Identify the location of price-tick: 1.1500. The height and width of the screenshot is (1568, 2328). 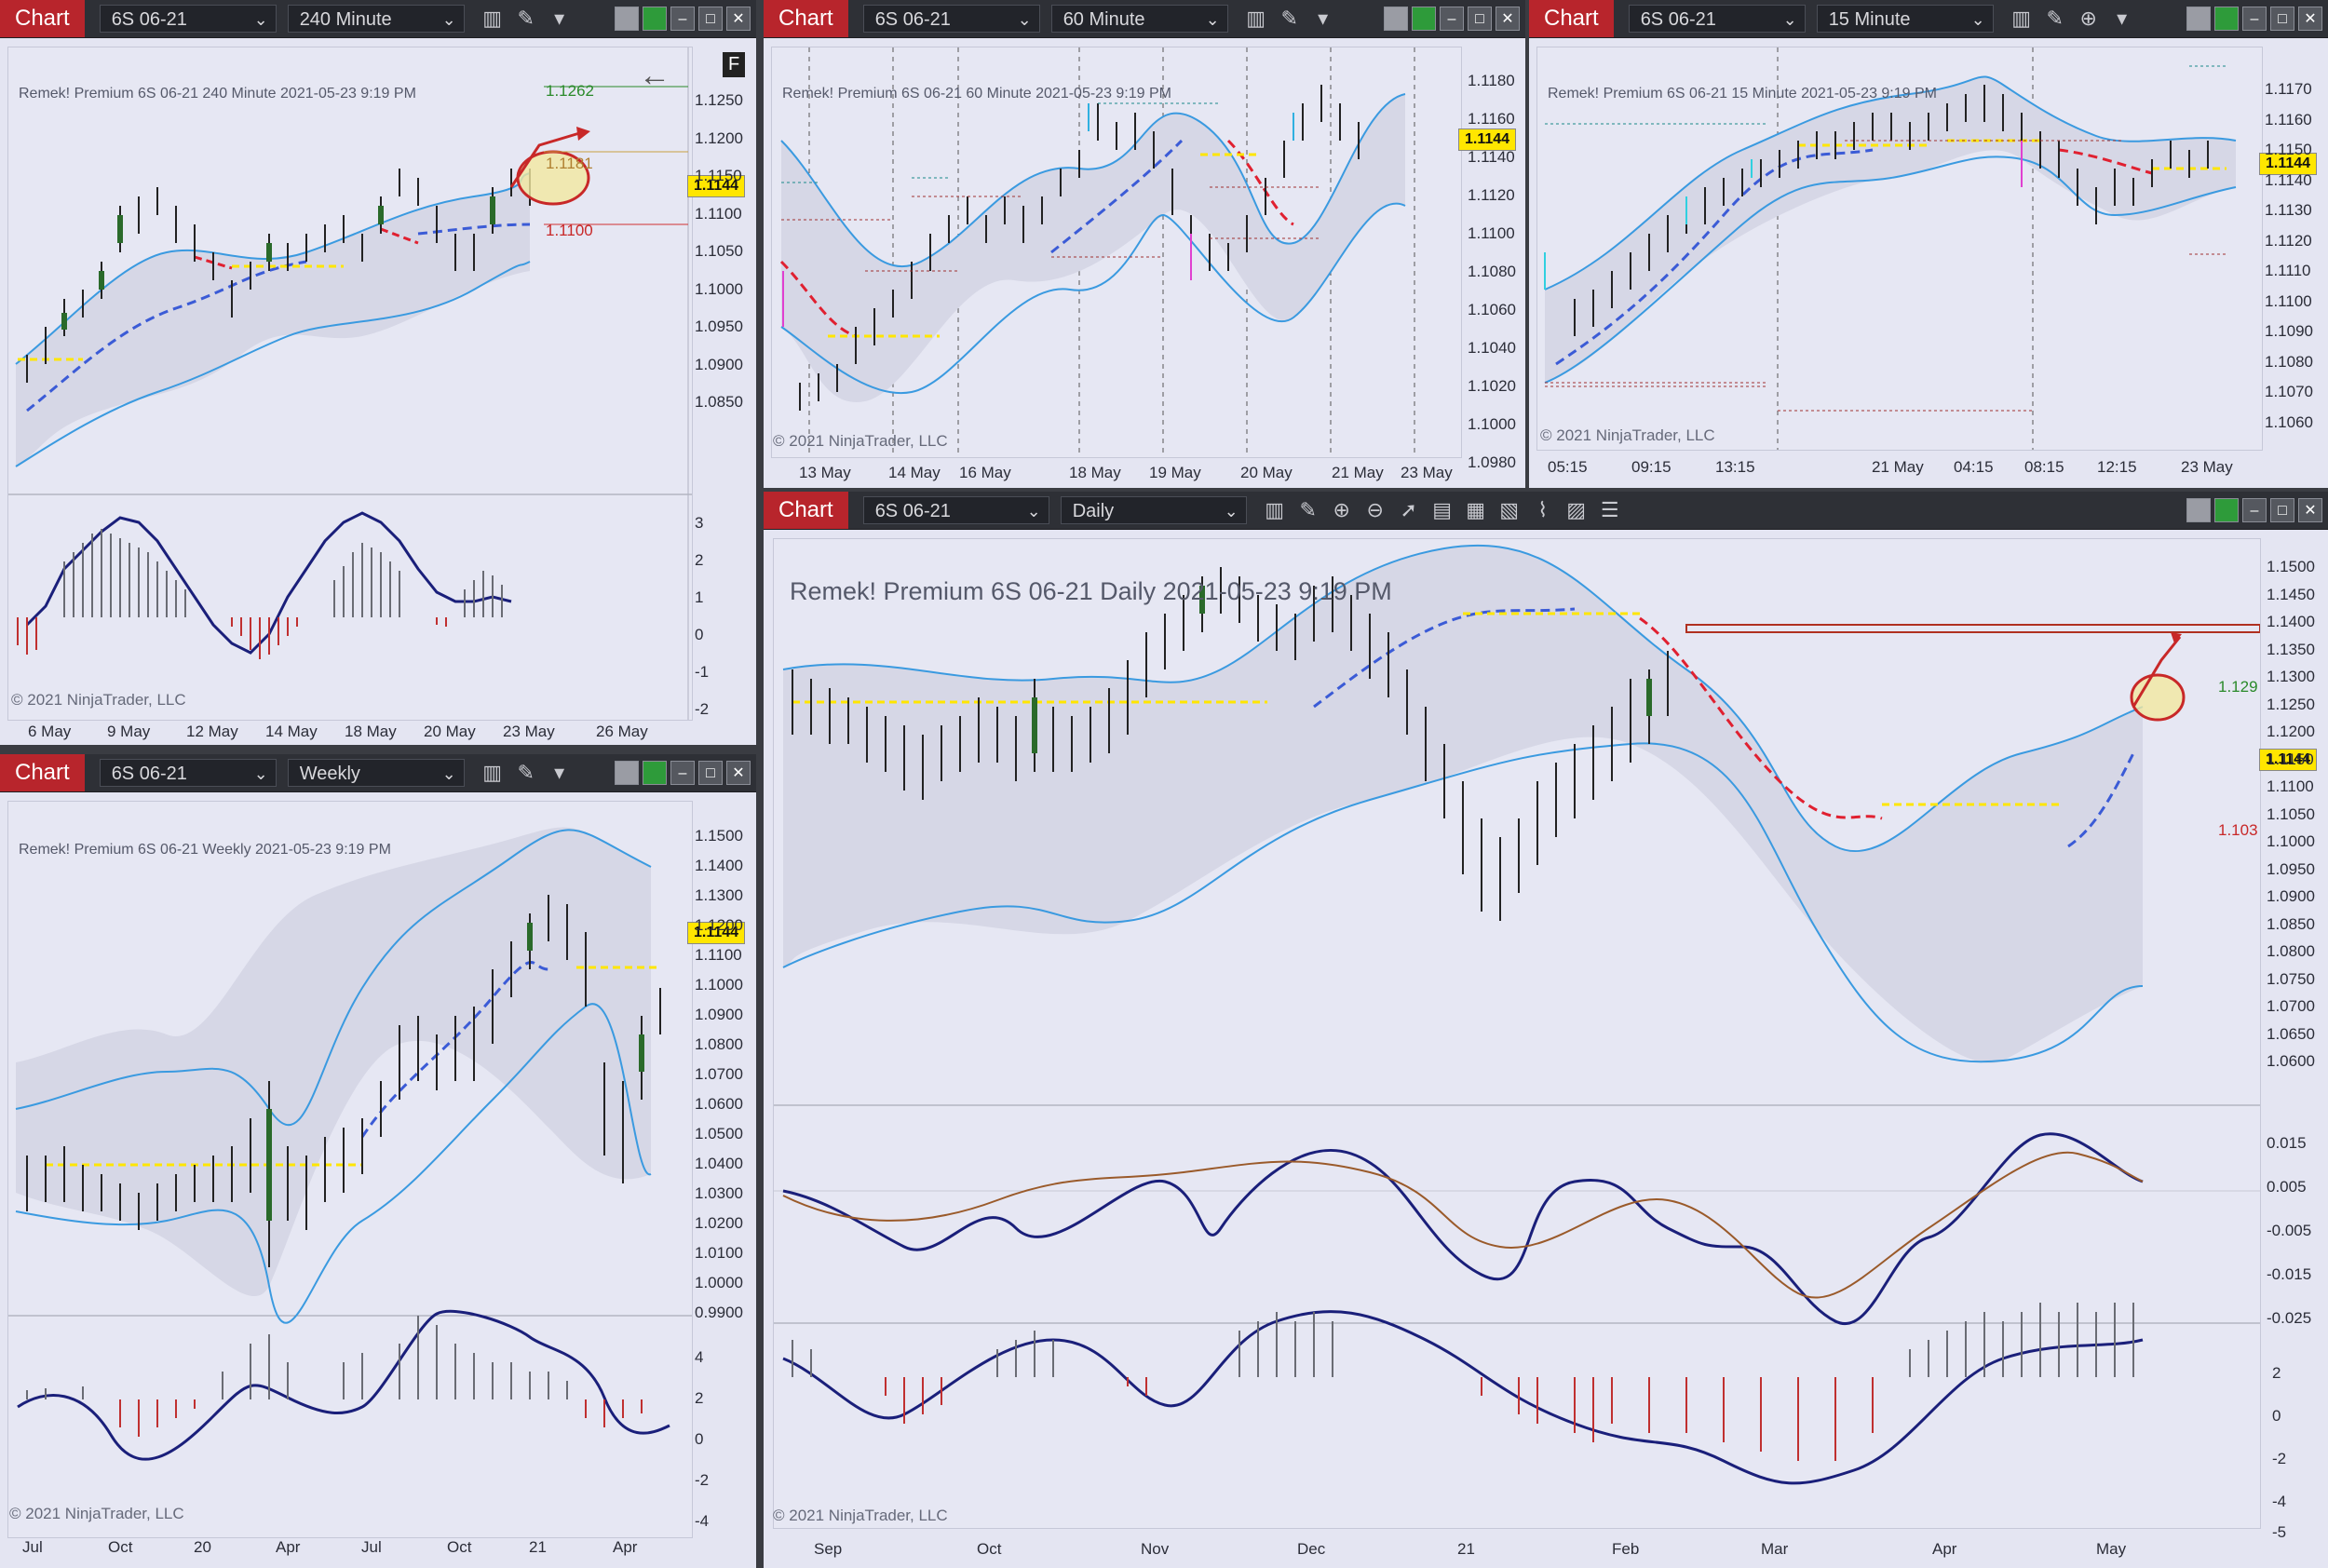
(2291, 566).